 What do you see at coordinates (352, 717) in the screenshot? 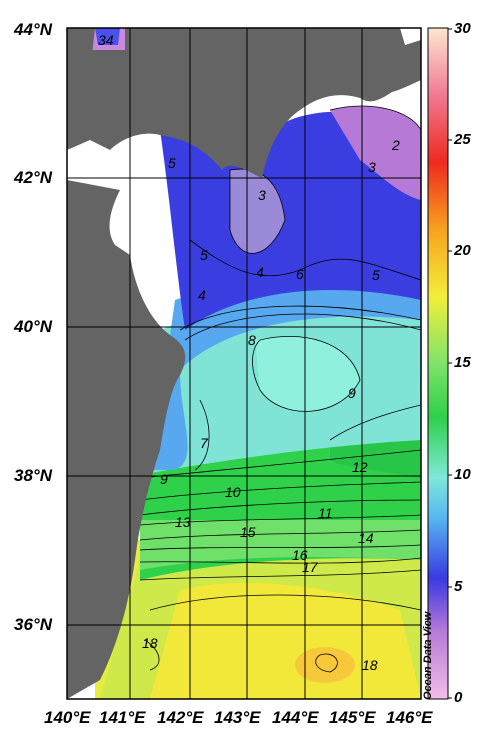
I see `lon-label-145e: 145°E` at bounding box center [352, 717].